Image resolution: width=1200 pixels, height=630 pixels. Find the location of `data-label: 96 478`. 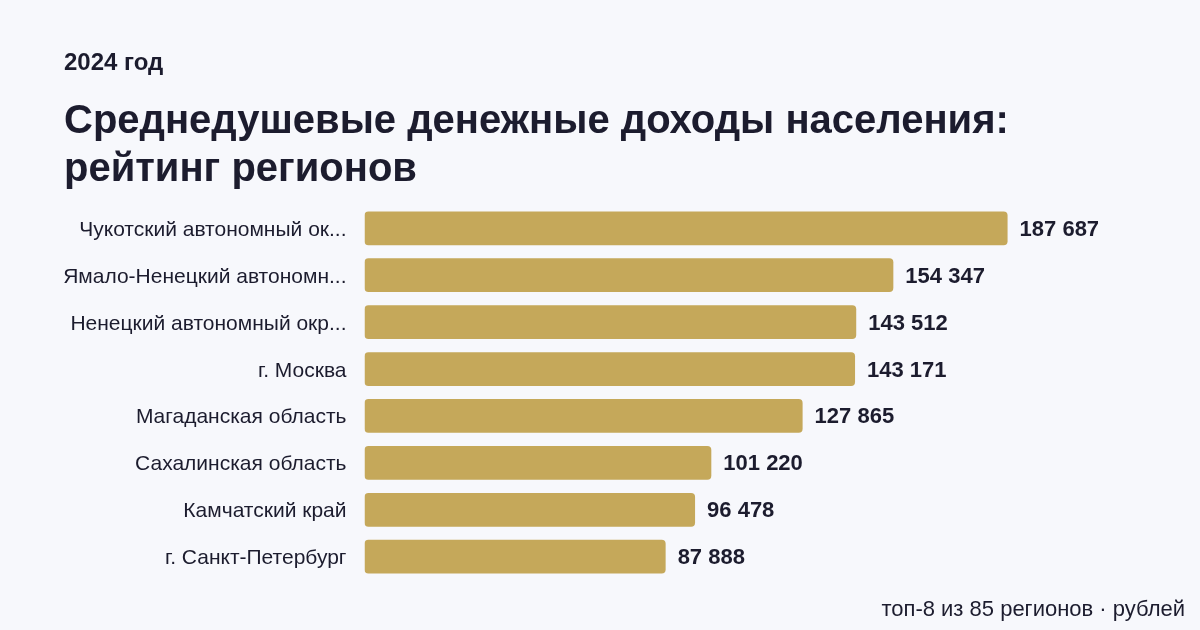

data-label: 96 478 is located at coordinates (741, 510).